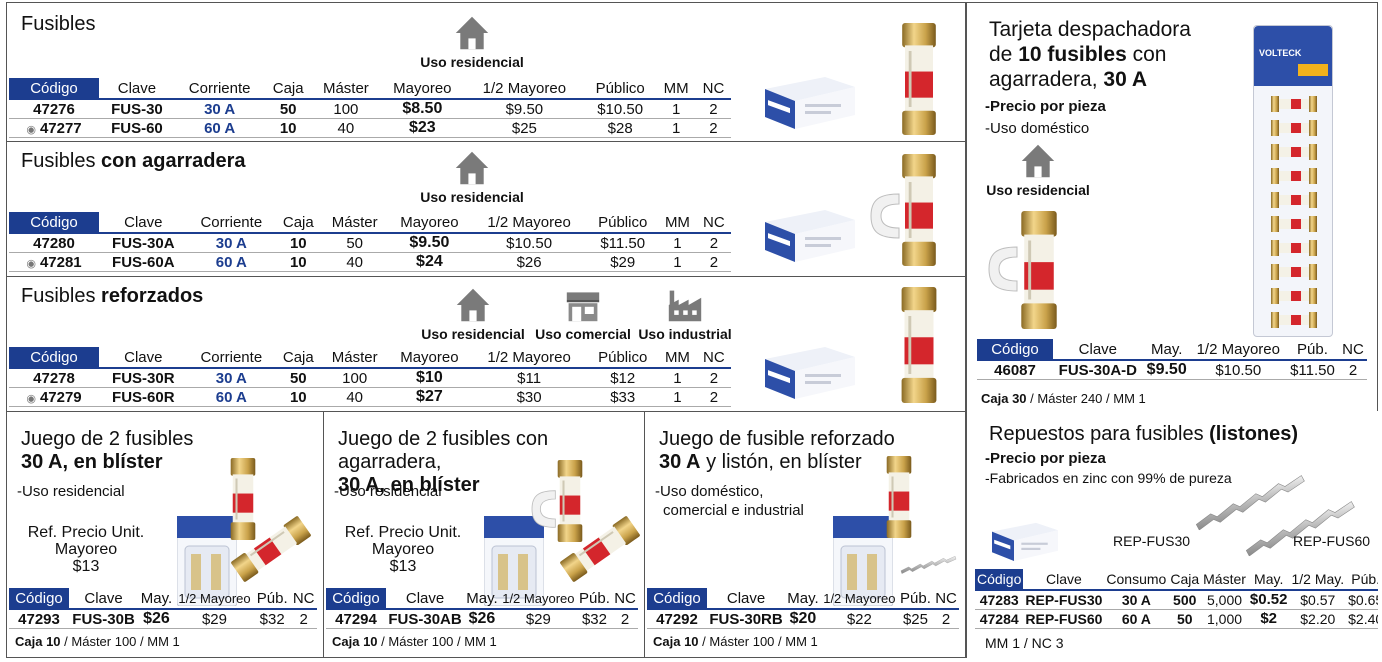 The width and height of the screenshot is (1382, 662). I want to click on col-caja: Caja, so click(298, 222).